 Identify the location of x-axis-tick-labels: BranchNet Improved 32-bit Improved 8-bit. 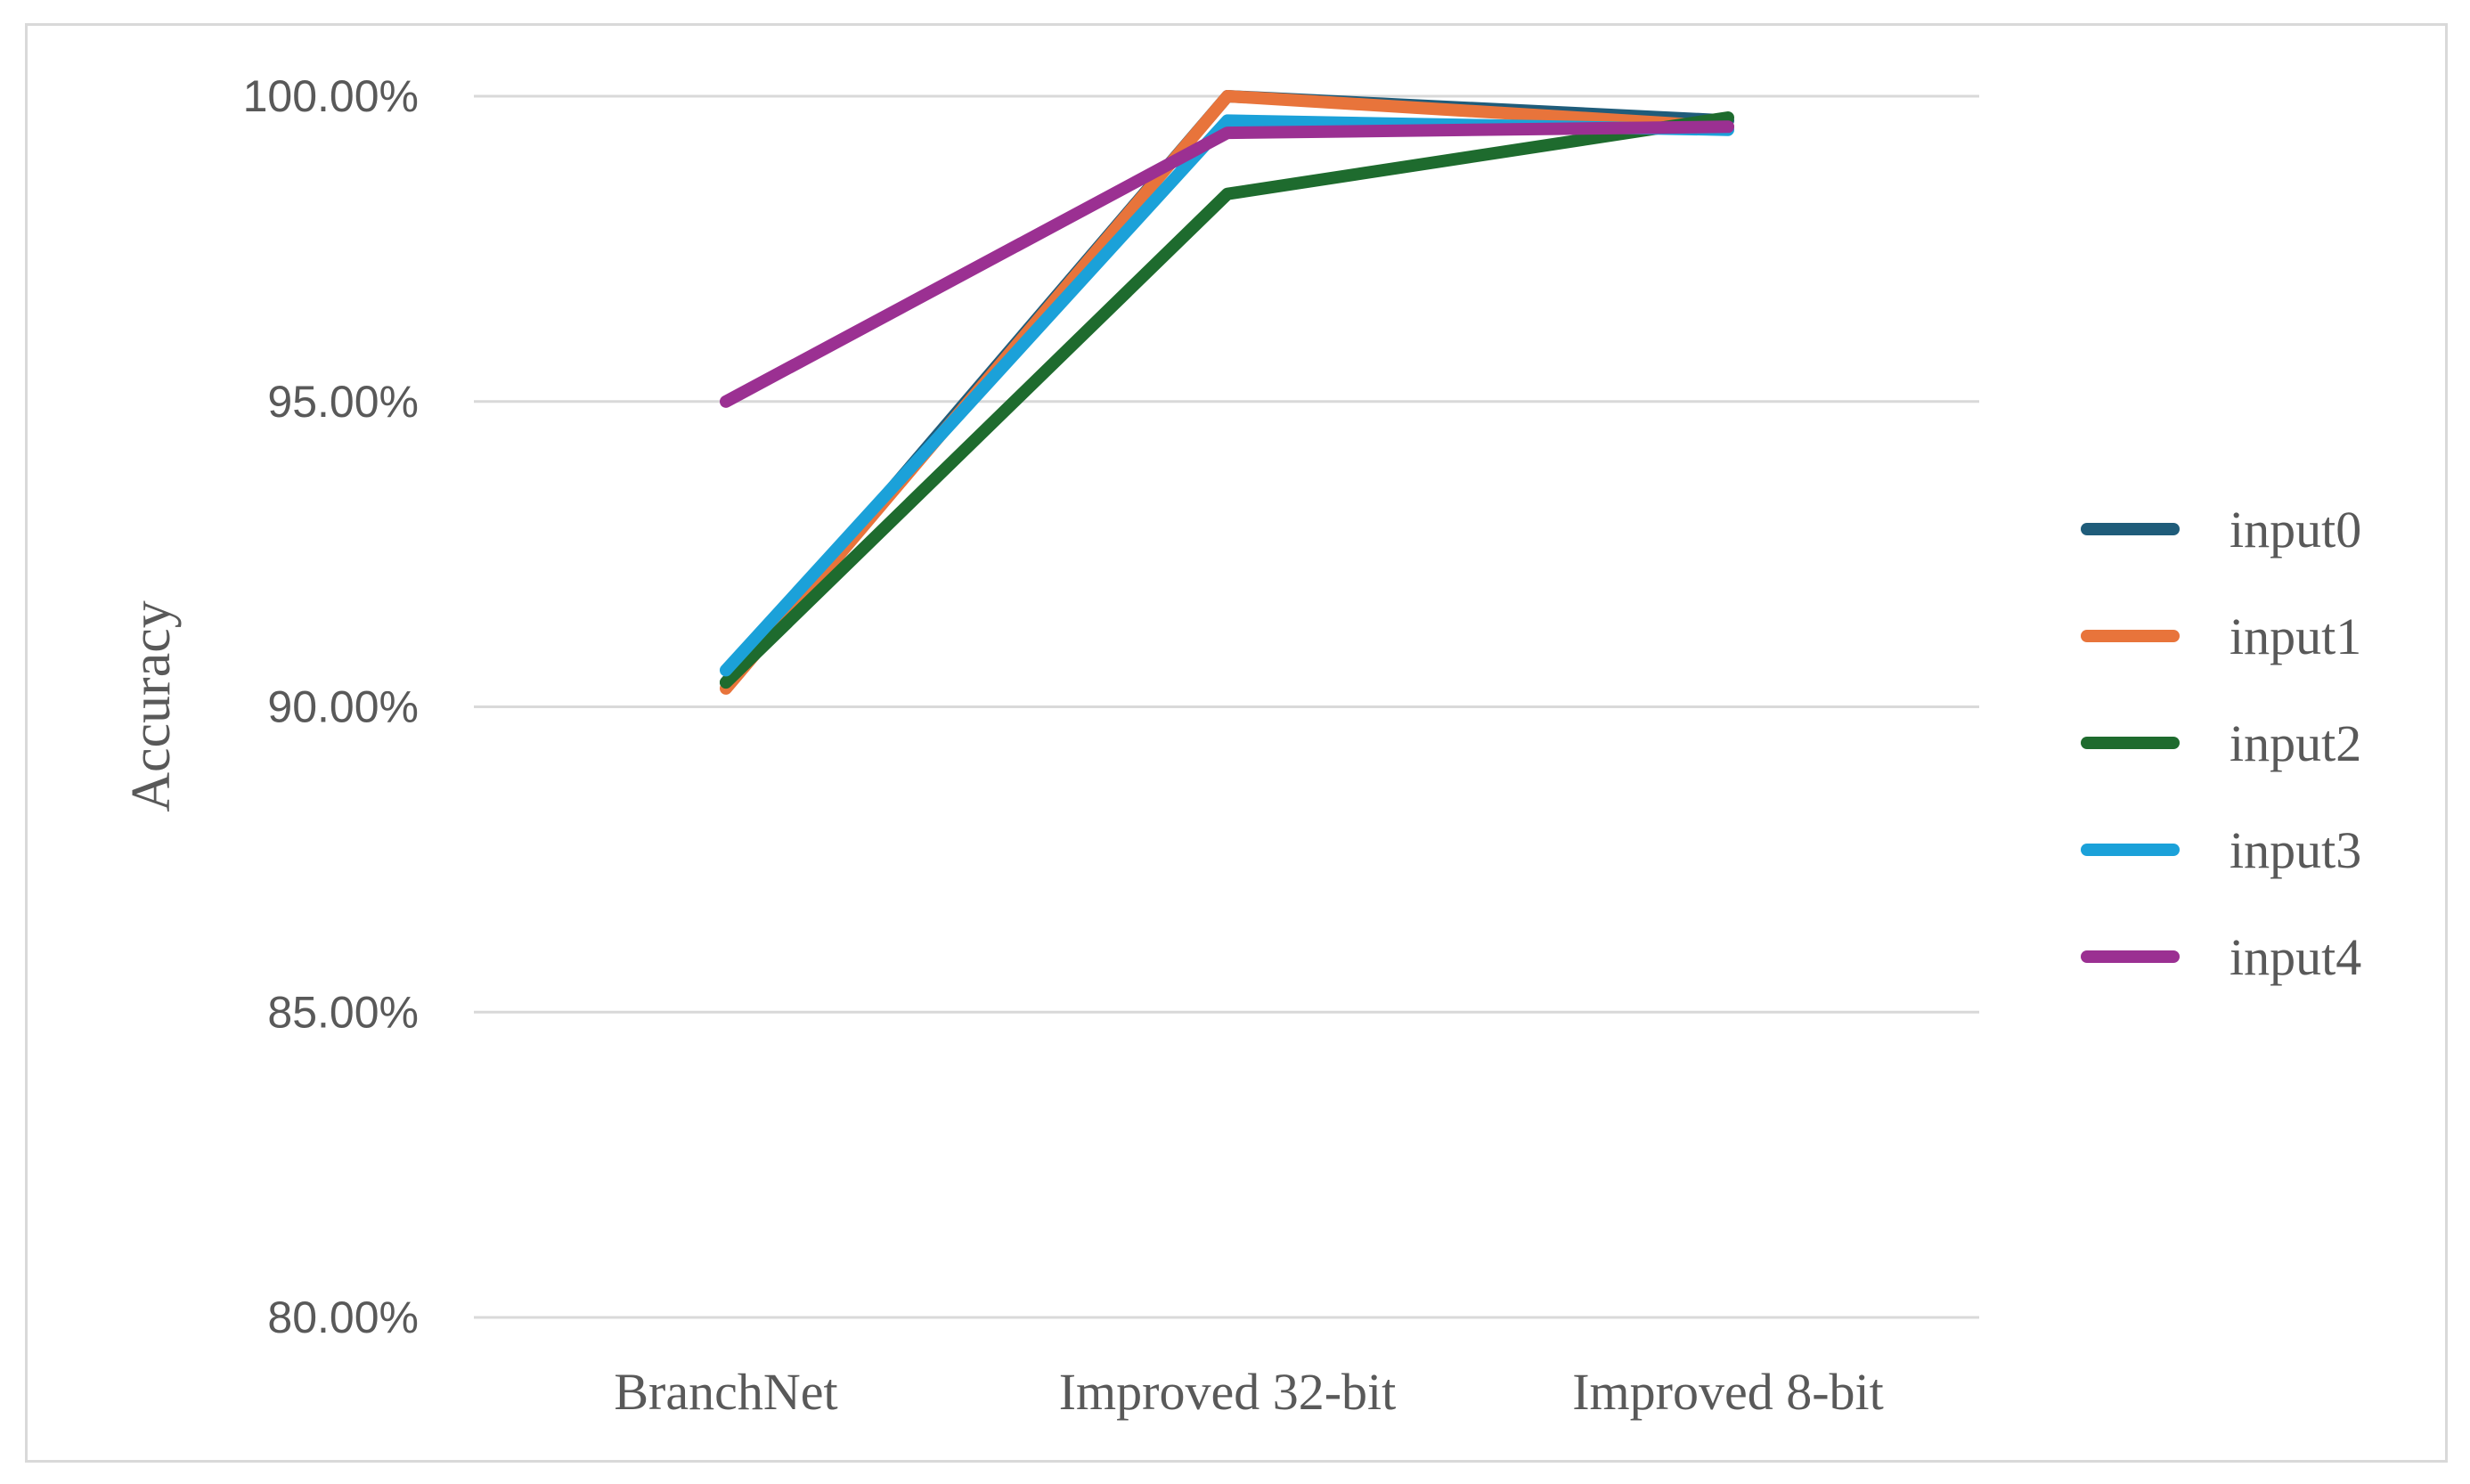
(1248, 1392).